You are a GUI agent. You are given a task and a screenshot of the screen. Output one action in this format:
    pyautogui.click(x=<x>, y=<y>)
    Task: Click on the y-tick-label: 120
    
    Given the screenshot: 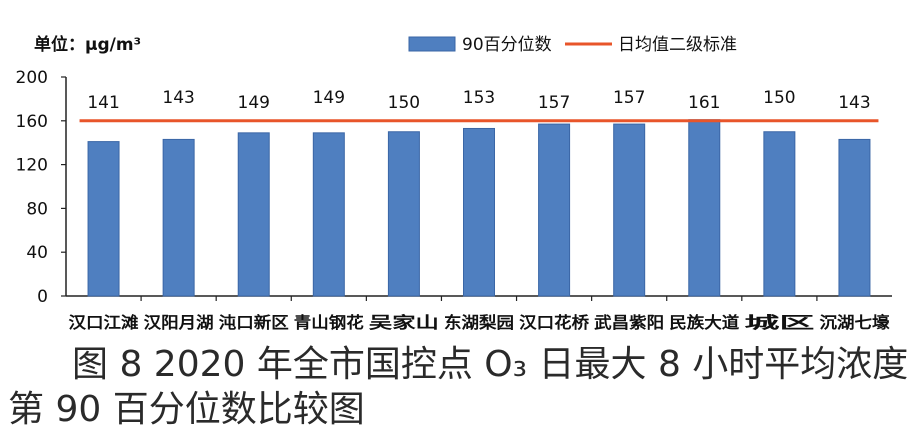 What is the action you would take?
    pyautogui.click(x=32, y=166)
    